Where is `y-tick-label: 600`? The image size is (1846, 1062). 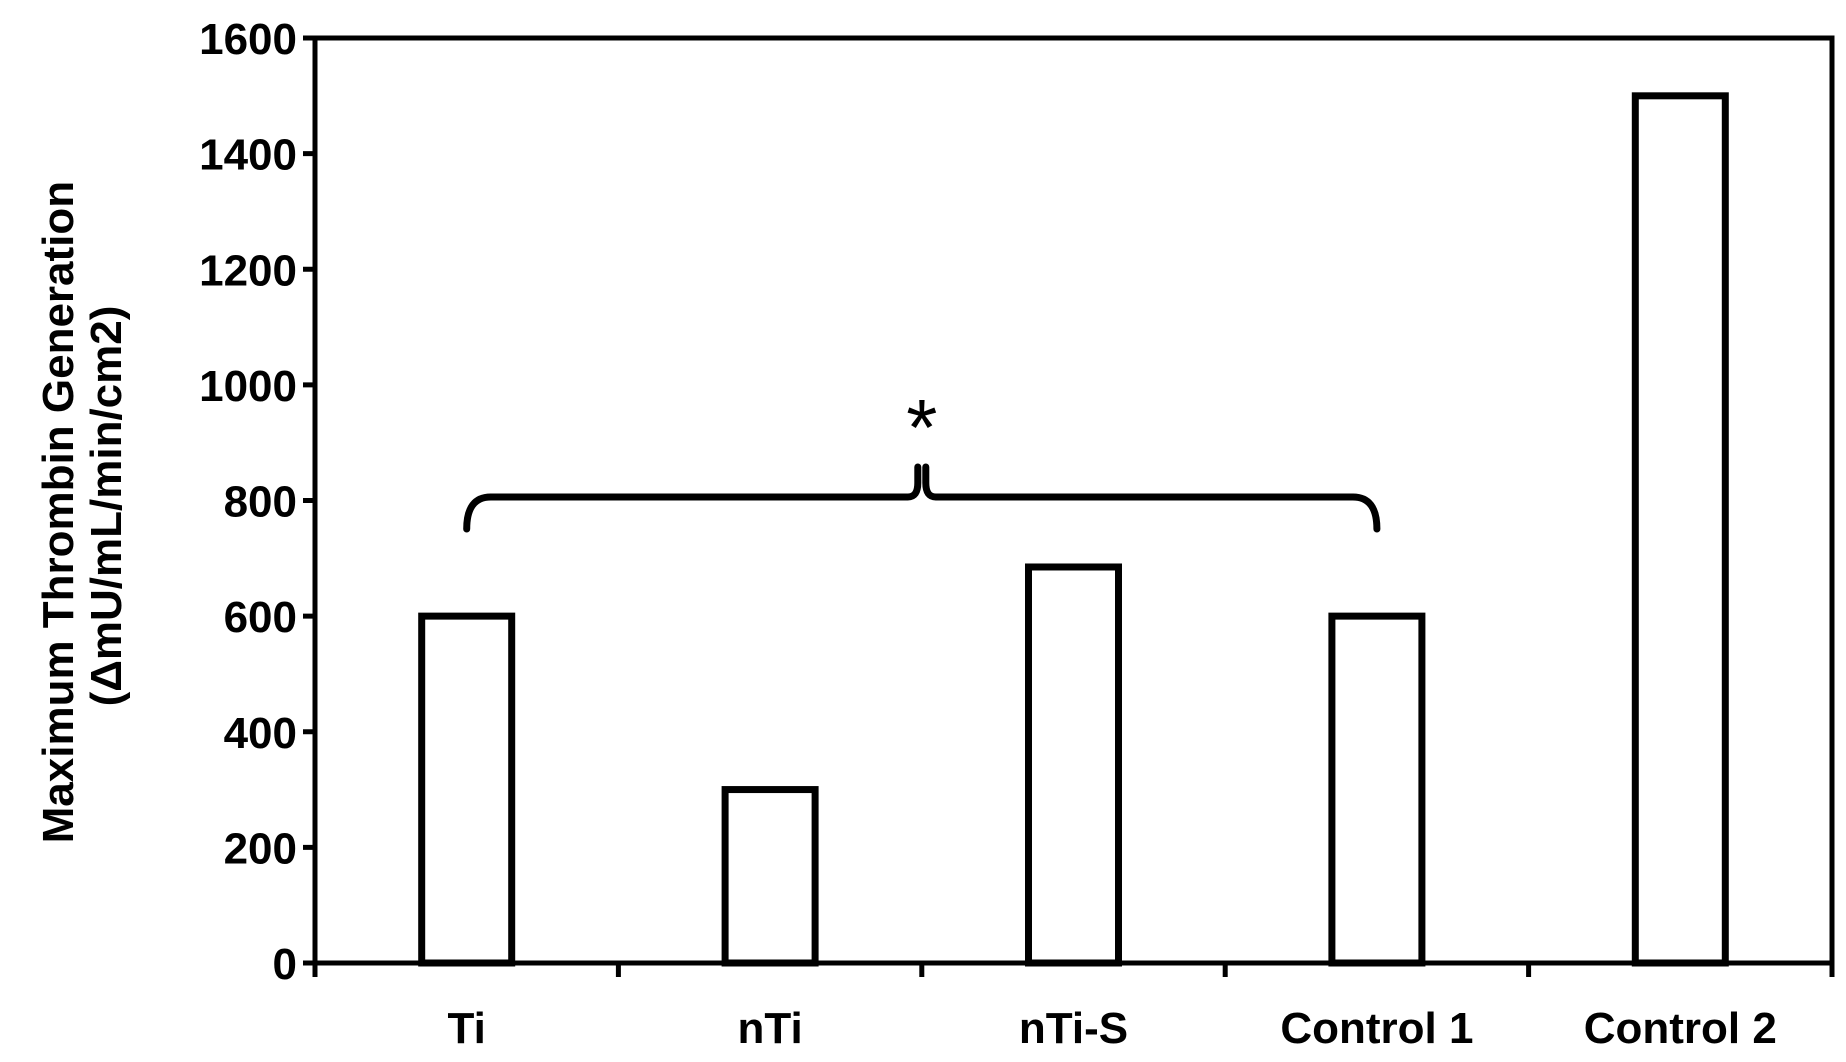 y-tick-label: 600 is located at coordinates (260, 617).